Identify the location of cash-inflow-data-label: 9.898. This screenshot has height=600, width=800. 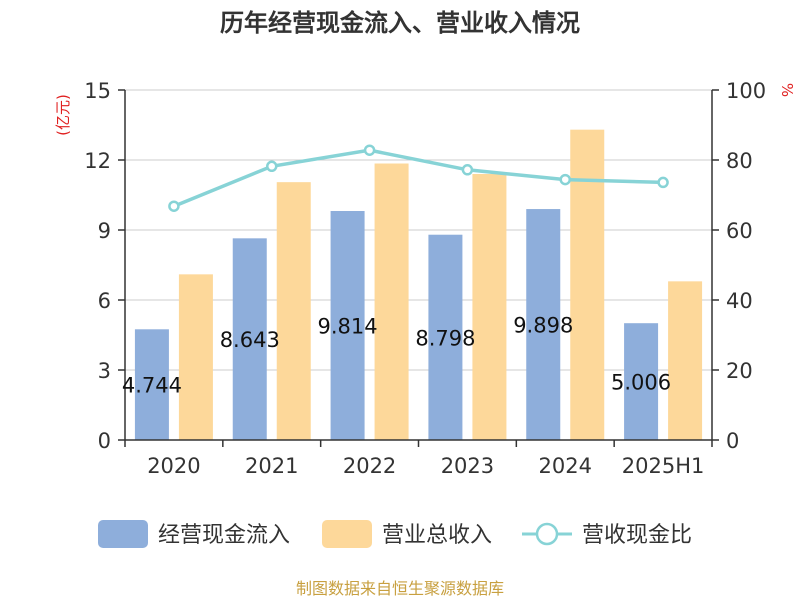
(543, 326).